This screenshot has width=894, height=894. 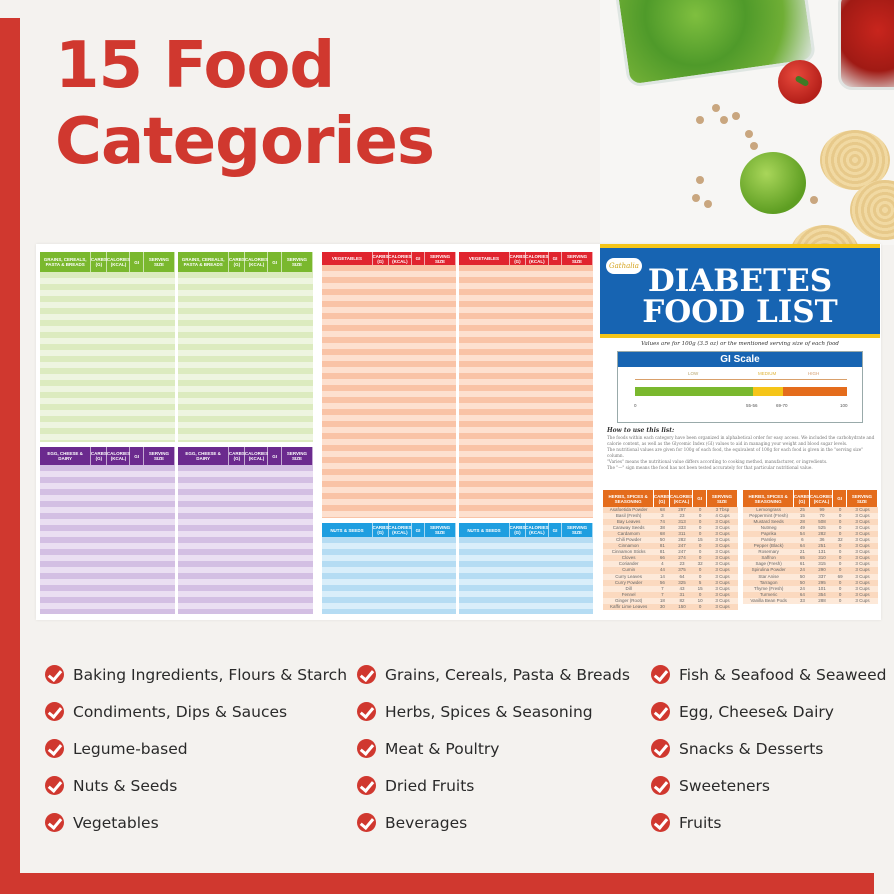 I want to click on table-row: Star Anise 50 337 69 3 Cups, so click(x=810, y=576).